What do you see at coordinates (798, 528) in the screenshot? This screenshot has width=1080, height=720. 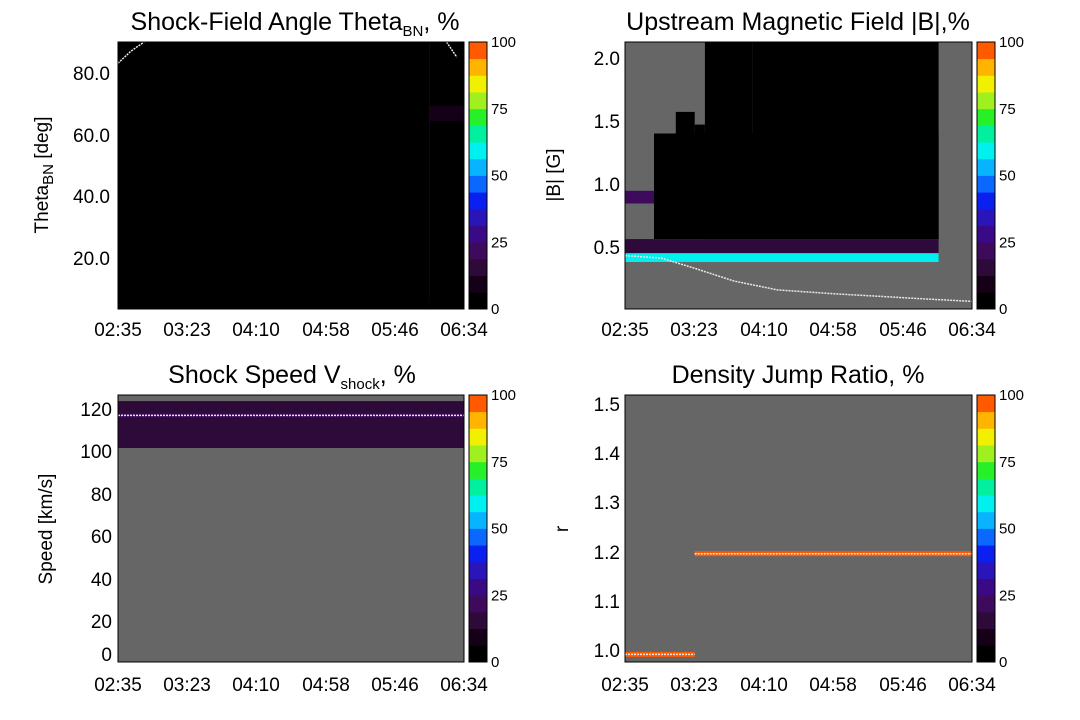 I see `density-frame` at bounding box center [798, 528].